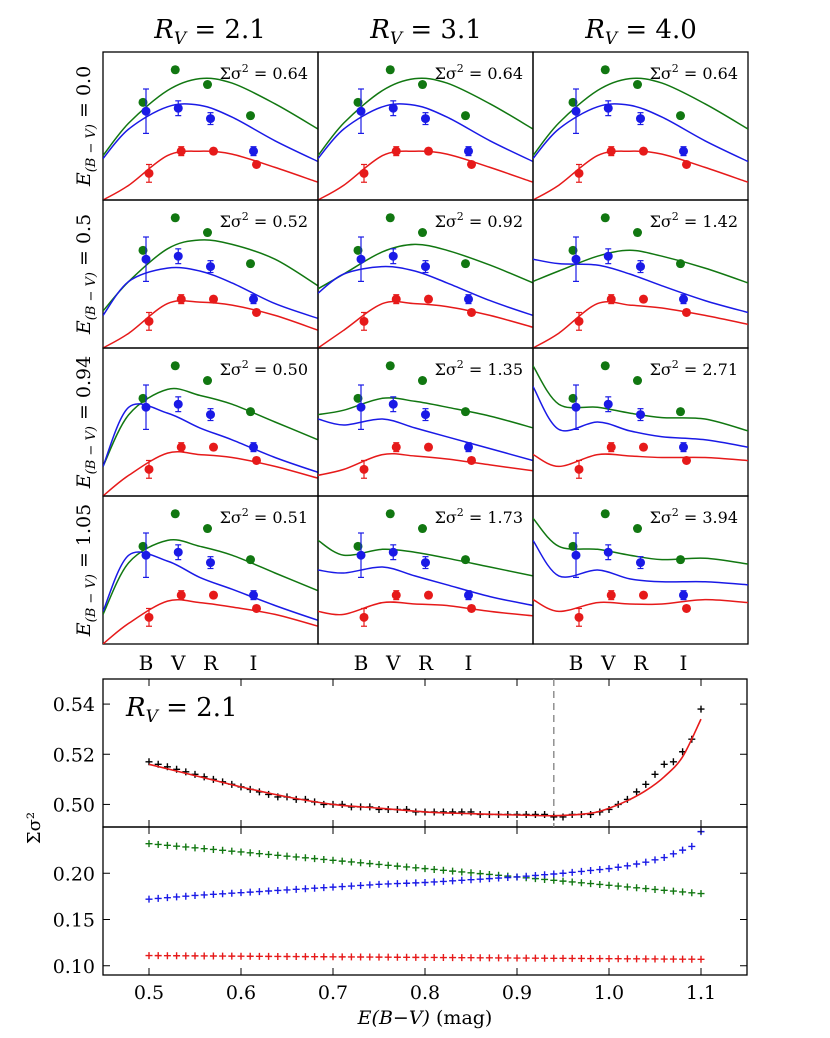 This screenshot has width=830, height=1038. I want to click on x-tick-label: 0.9, so click(517, 993).